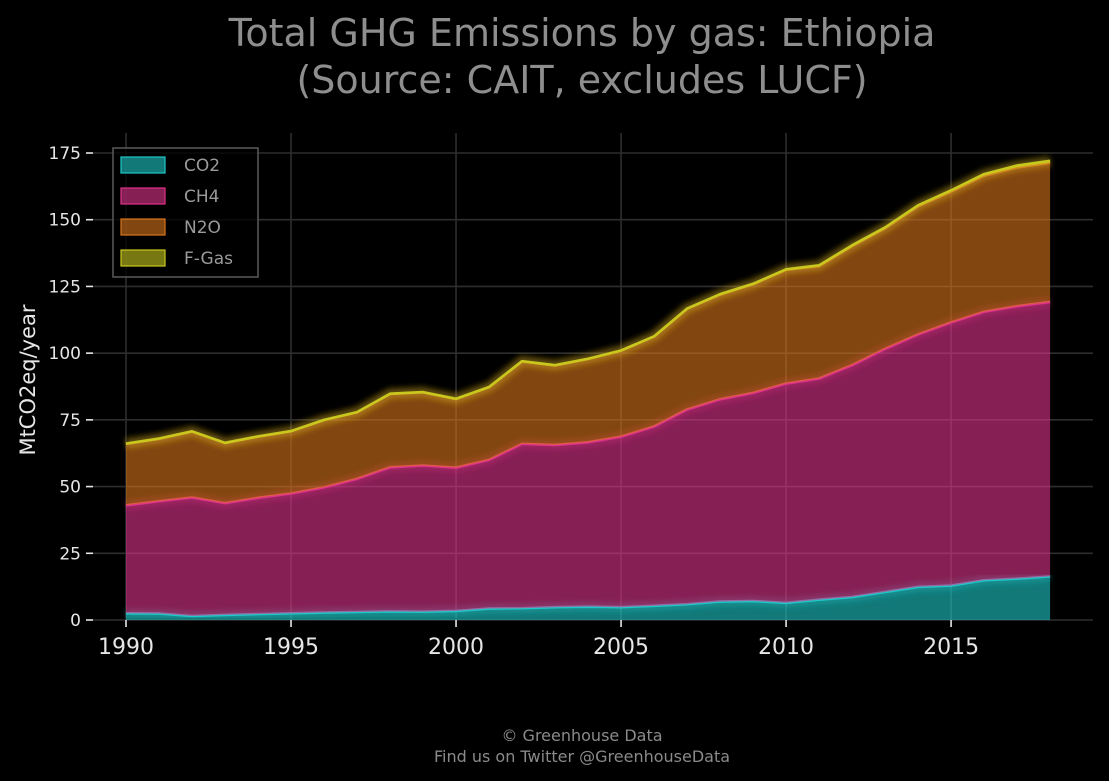  I want to click on legend-label-f-gas: F-Gas, so click(208, 259).